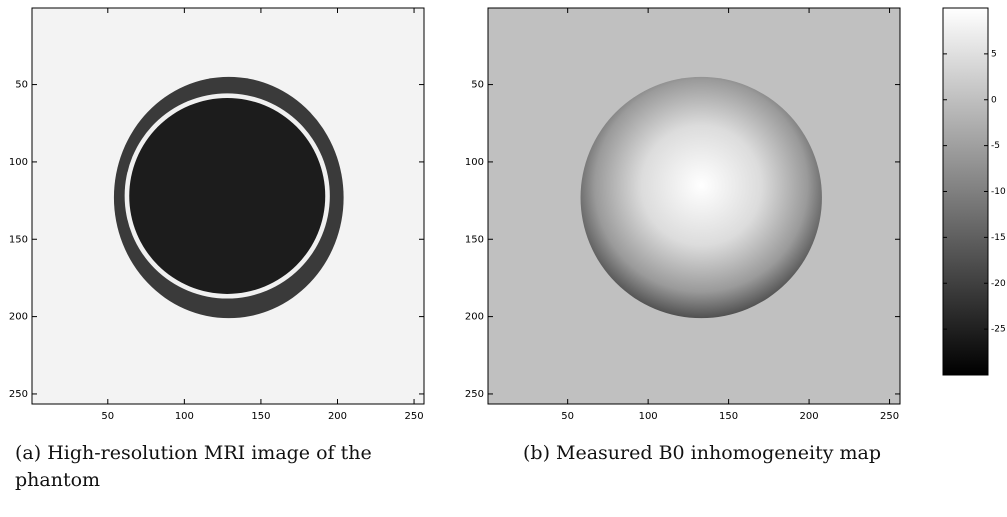 This screenshot has height=517, width=1007. What do you see at coordinates (995, 146) in the screenshot?
I see `colorbar-tick-label: -5` at bounding box center [995, 146].